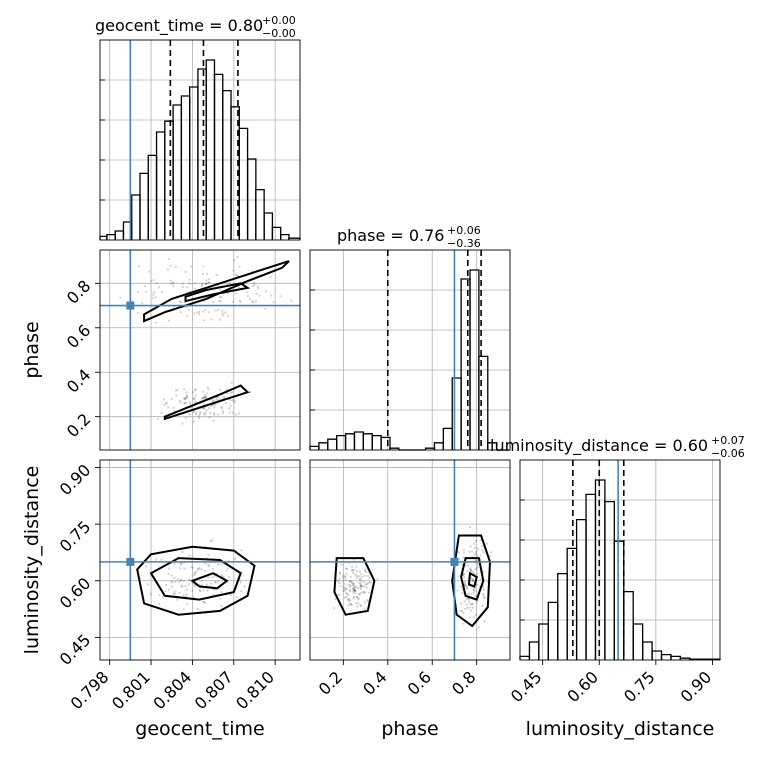  Describe the element at coordinates (78, 291) in the screenshot. I see `tick-label-phase-y-3: 0.8` at that location.